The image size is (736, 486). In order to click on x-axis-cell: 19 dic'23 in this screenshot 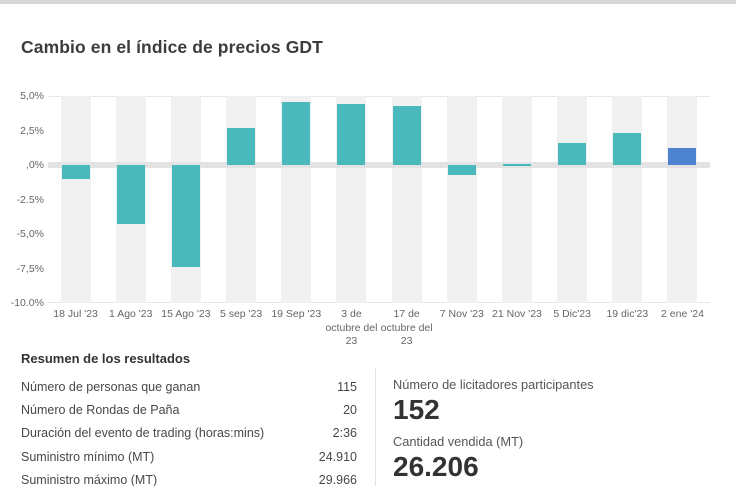, I will do `click(627, 328)`.